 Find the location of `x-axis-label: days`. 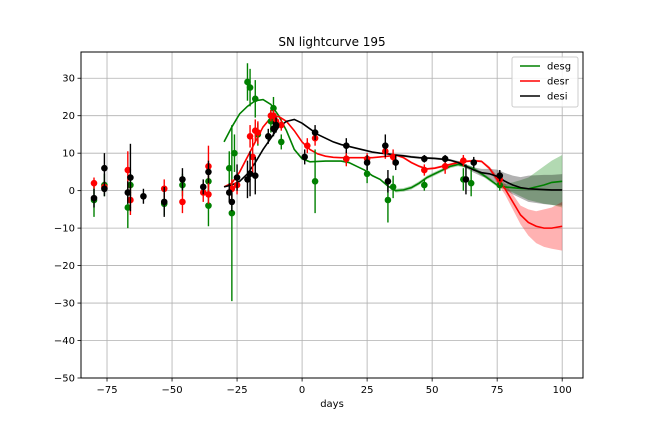

x-axis-label: days is located at coordinates (332, 404).